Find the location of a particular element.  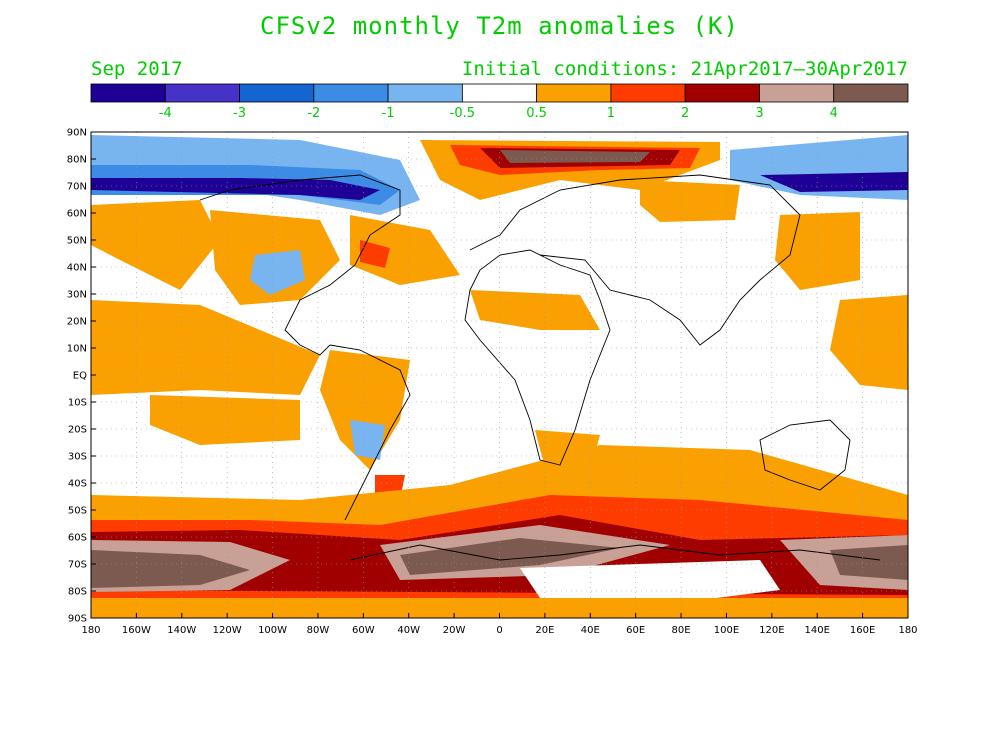

anomaly-pacific-east-warm is located at coordinates (869, 342).